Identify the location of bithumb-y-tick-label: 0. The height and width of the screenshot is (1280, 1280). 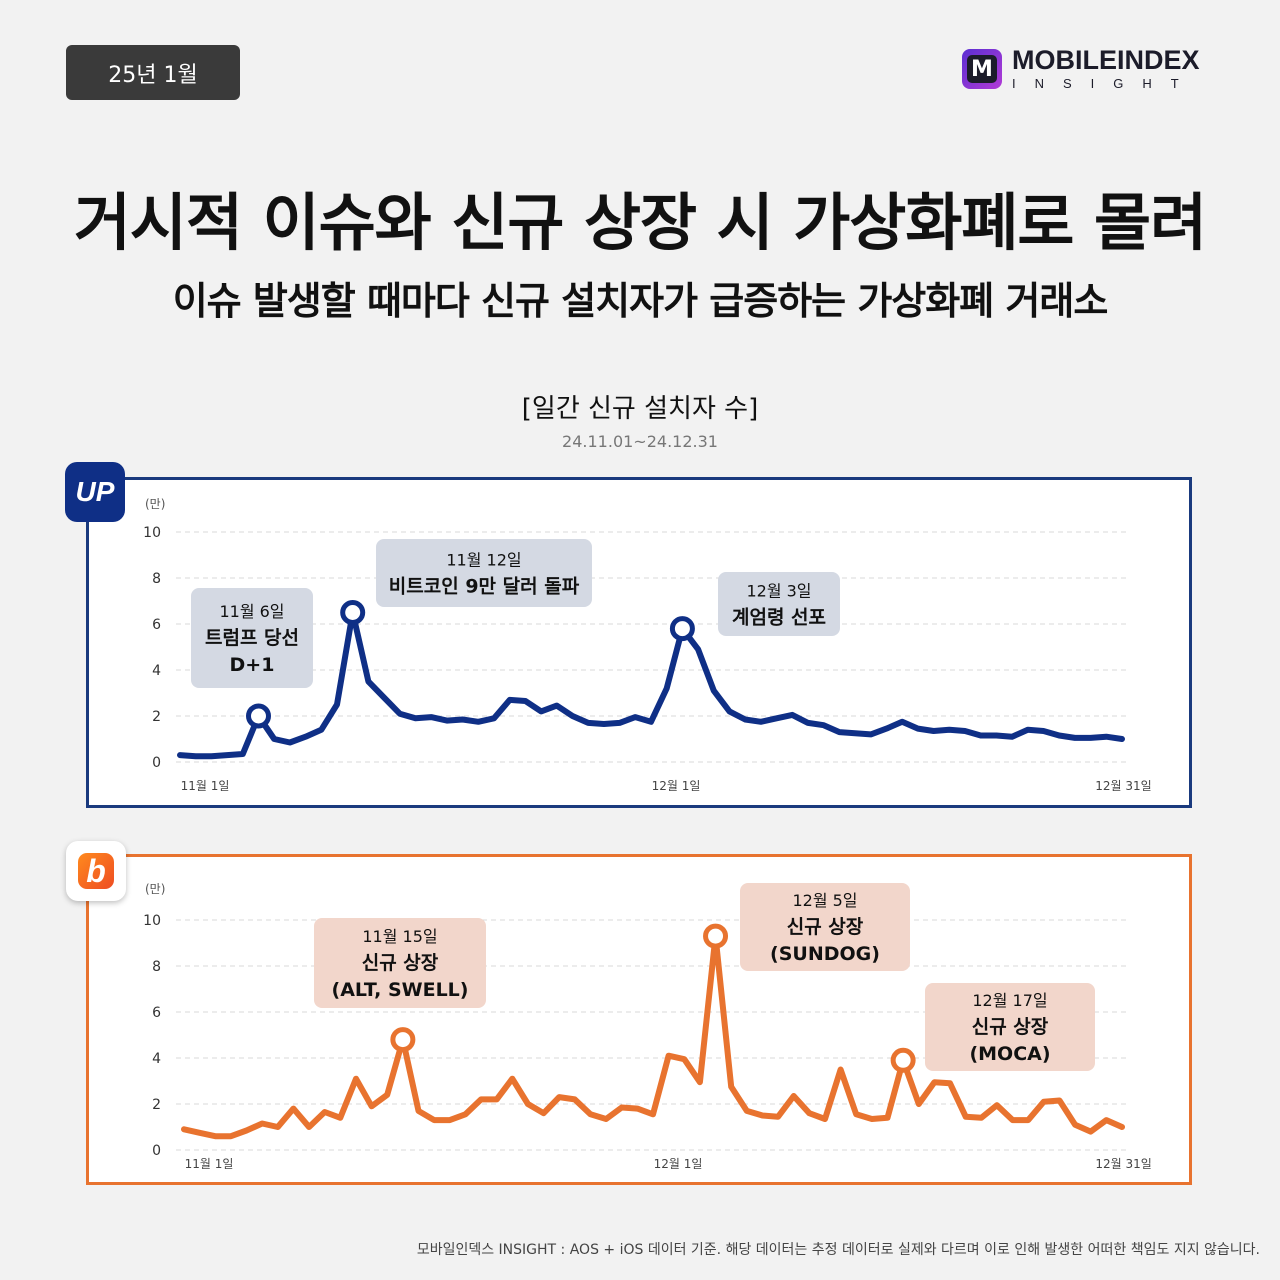
(156, 1151).